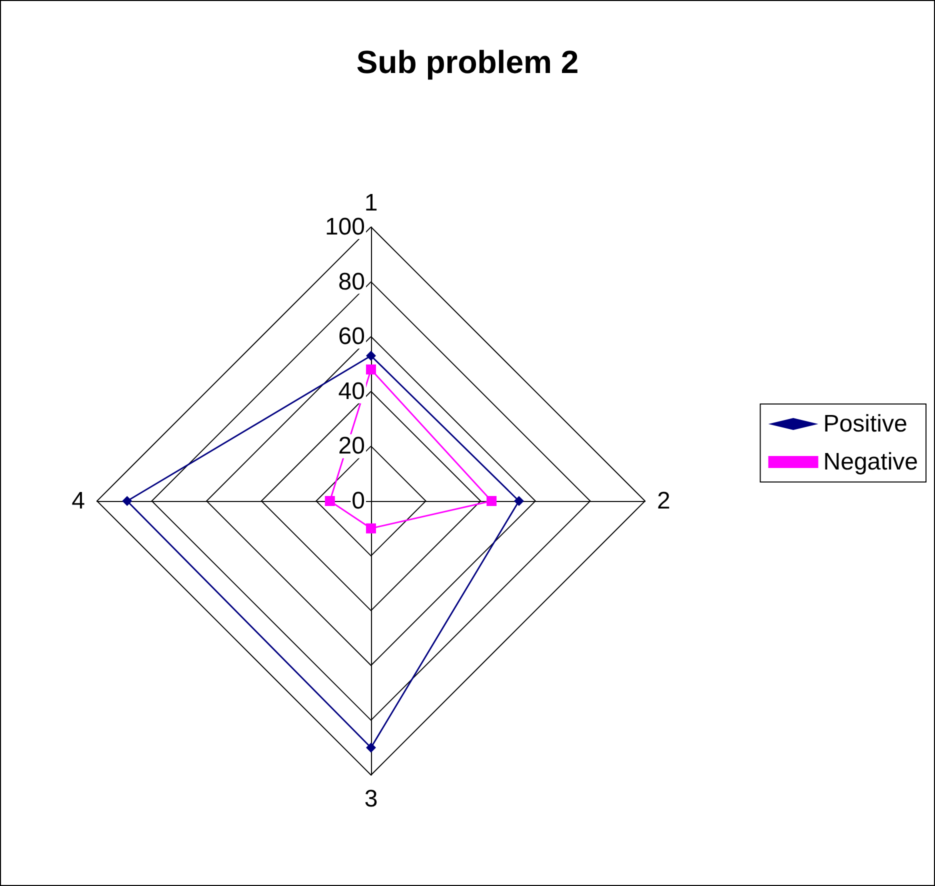  Describe the element at coordinates (870, 462) in the screenshot. I see `legend-label: Negative` at that location.